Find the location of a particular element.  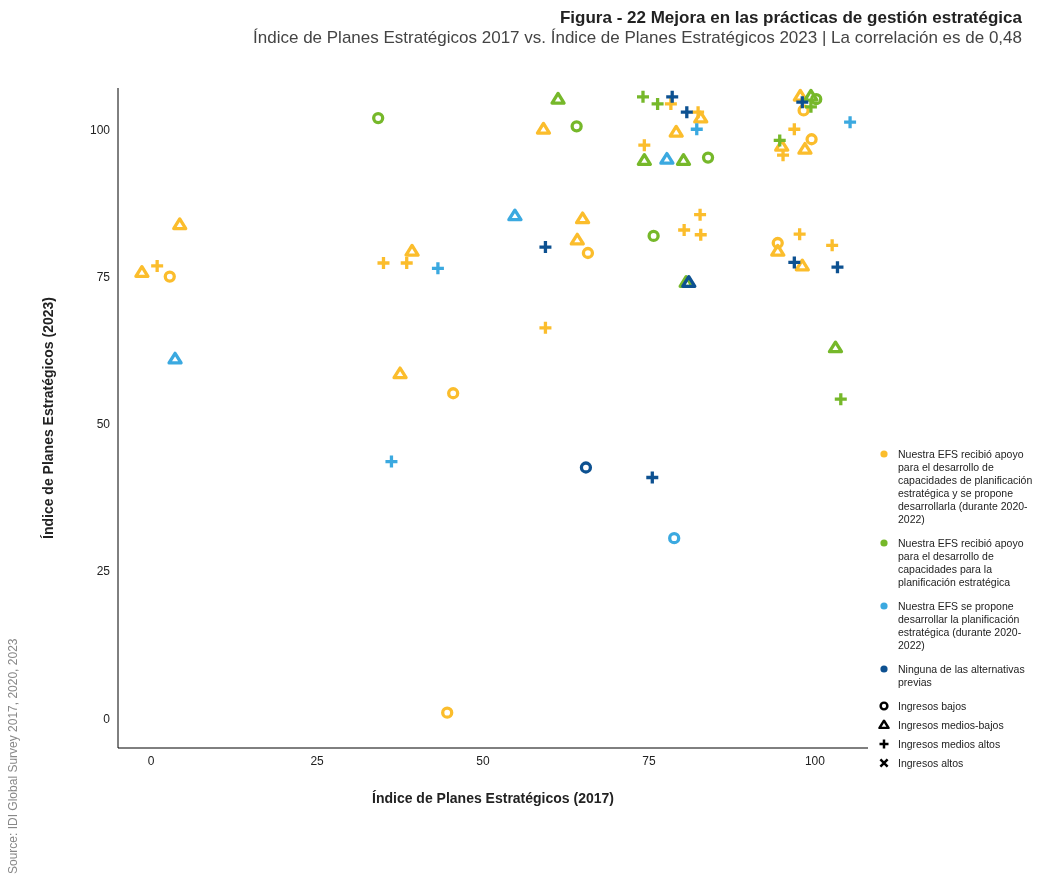

y-tick-label: 0 is located at coordinates (107, 718).